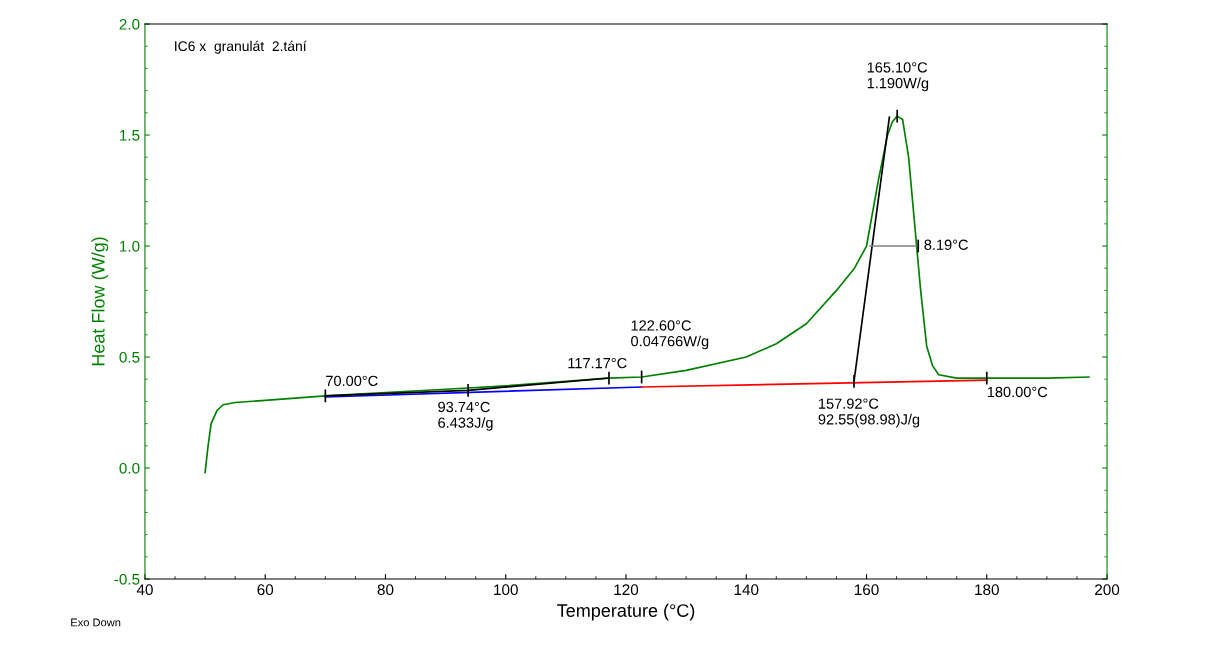  Describe the element at coordinates (1017, 392) in the screenshot. I see `annotation: 180.00°C` at that location.